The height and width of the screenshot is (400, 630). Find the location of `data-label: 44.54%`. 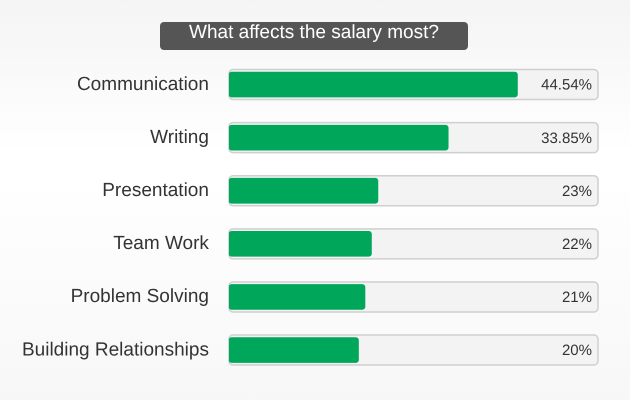

data-label: 44.54% is located at coordinates (566, 85).